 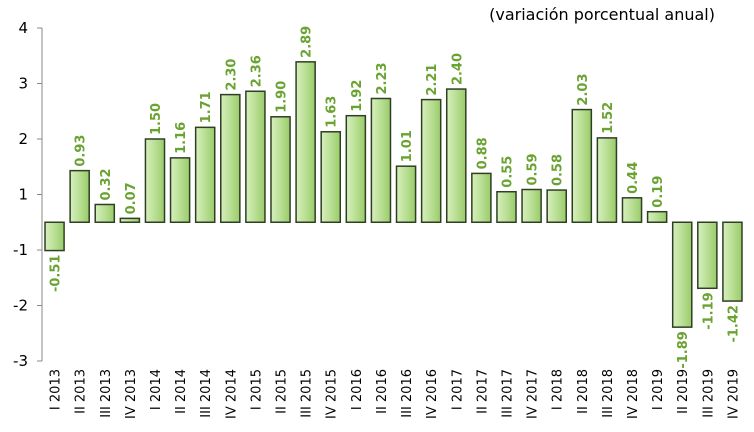 I want to click on x-tick-label: II 2019, so click(x=683, y=391).